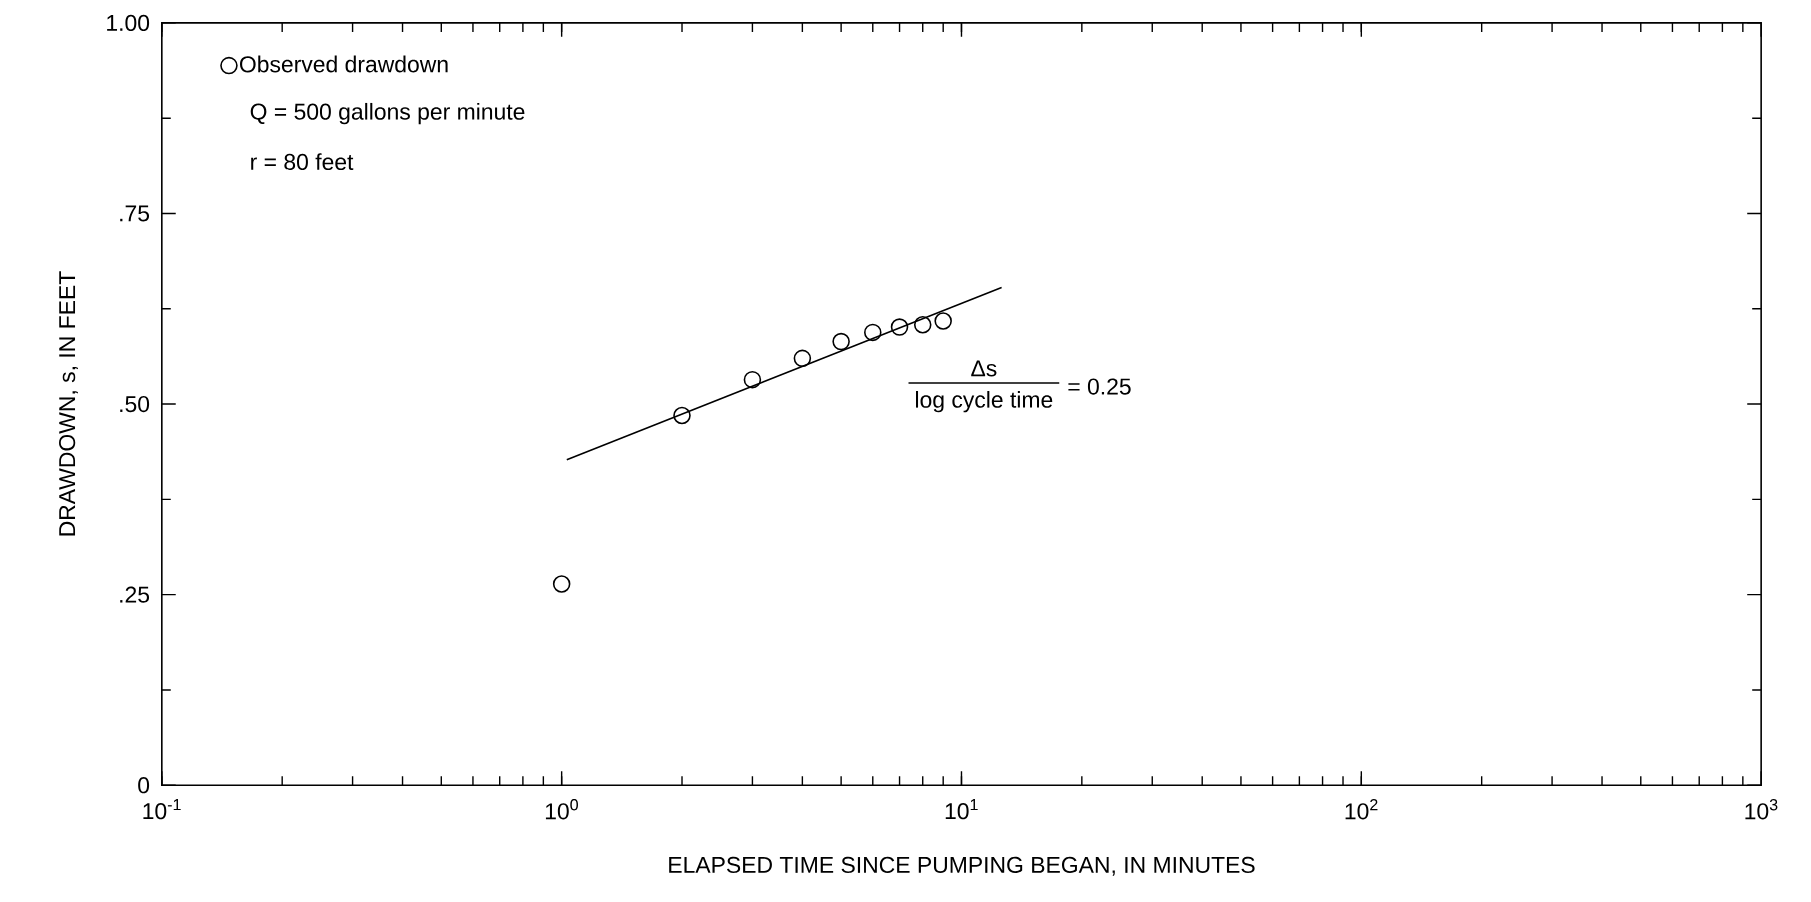 Image resolution: width=1811 pixels, height=902 pixels. I want to click on x-tick-label: 10$^{-1}$, so click(162, 809).